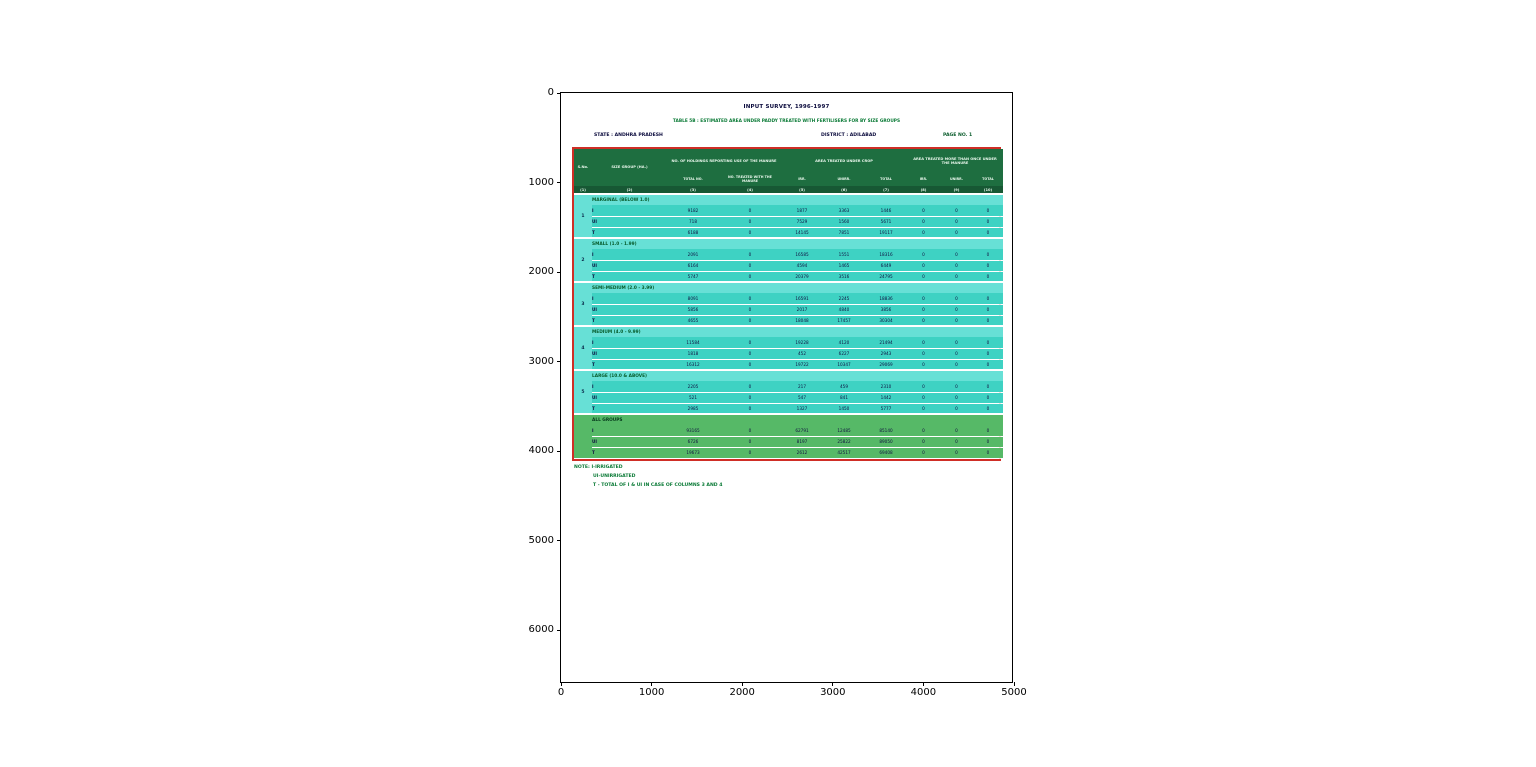 The height and width of the screenshot is (767, 1536). I want to click on size-group-label: LARGE (10.0 & ABOVE), so click(798, 375).